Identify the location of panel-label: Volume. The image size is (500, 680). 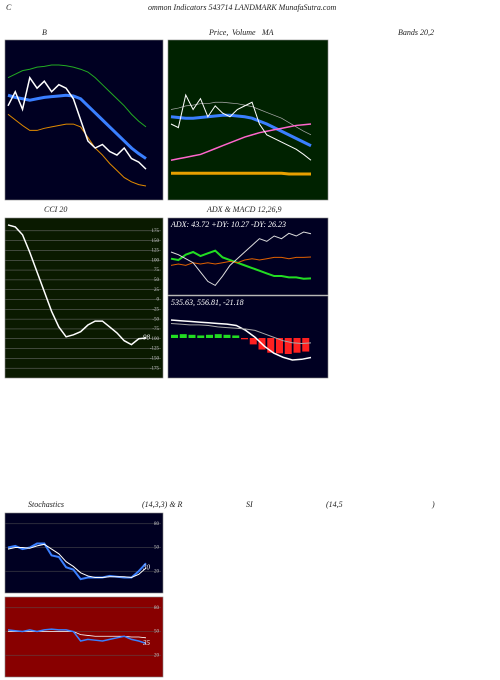
(244, 32).